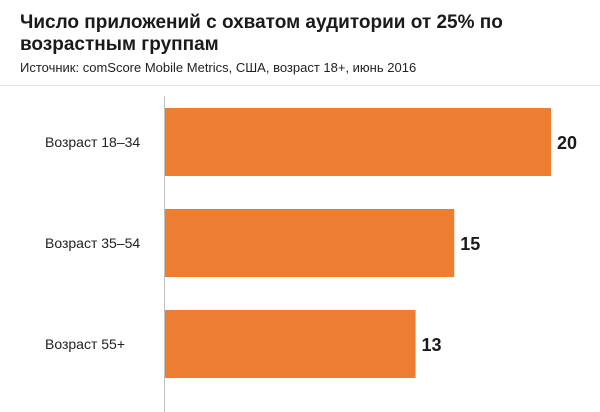  Describe the element at coordinates (432, 345) in the screenshot. I see `value-label-3: 13` at that location.